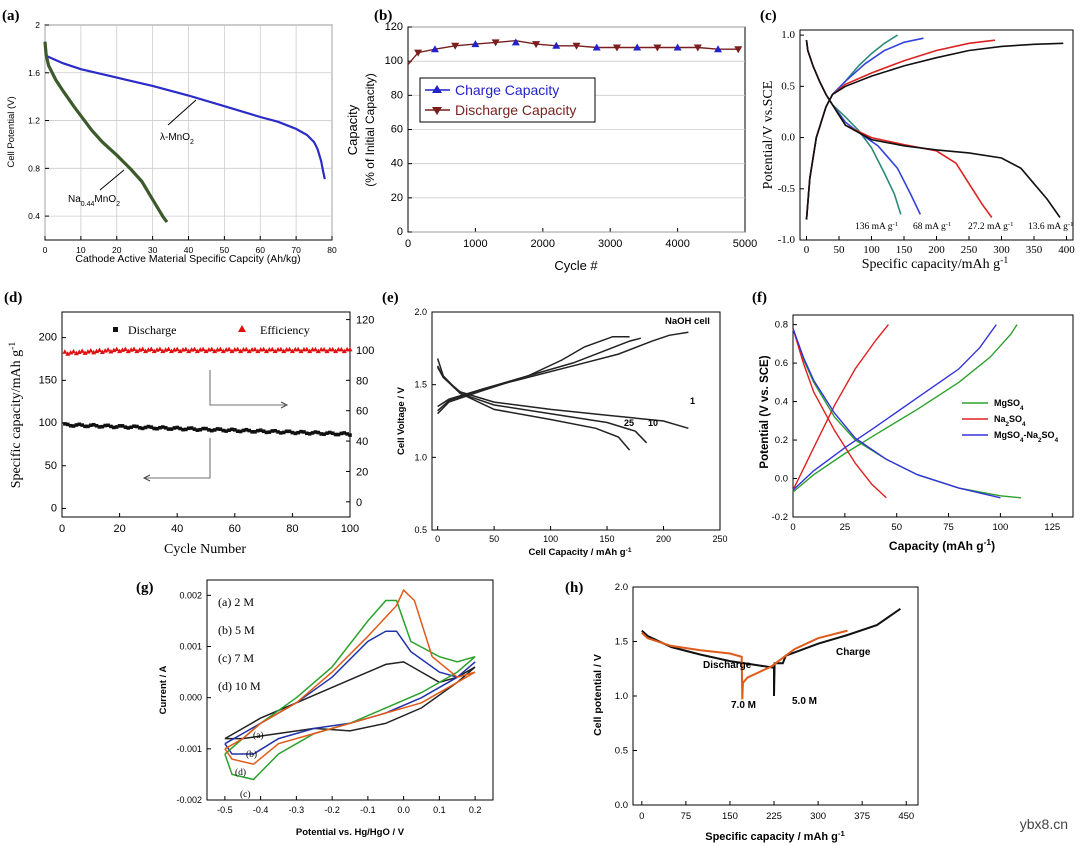  Describe the element at coordinates (862, 816) in the screenshot. I see `tick-label-x: 375` at that location.